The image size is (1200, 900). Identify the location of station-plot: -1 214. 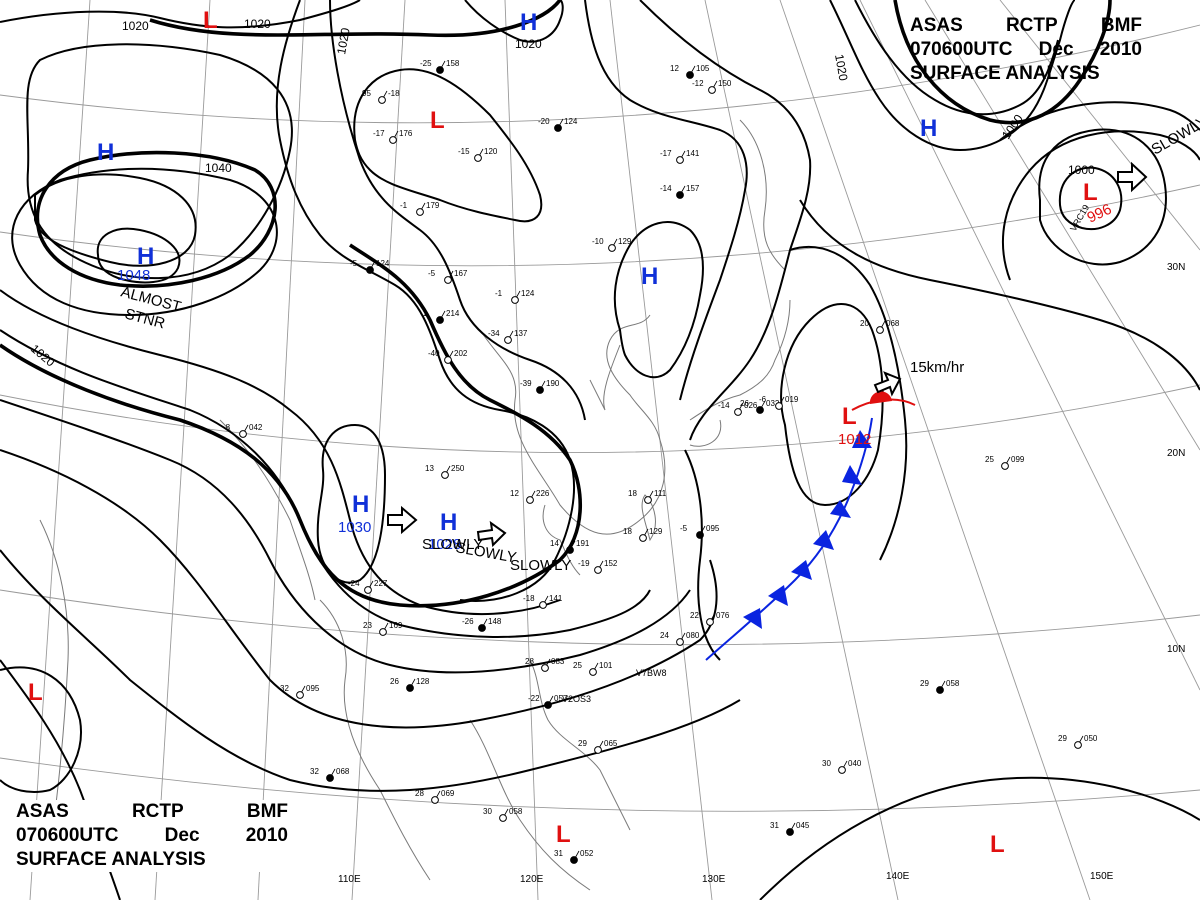
(440, 316).